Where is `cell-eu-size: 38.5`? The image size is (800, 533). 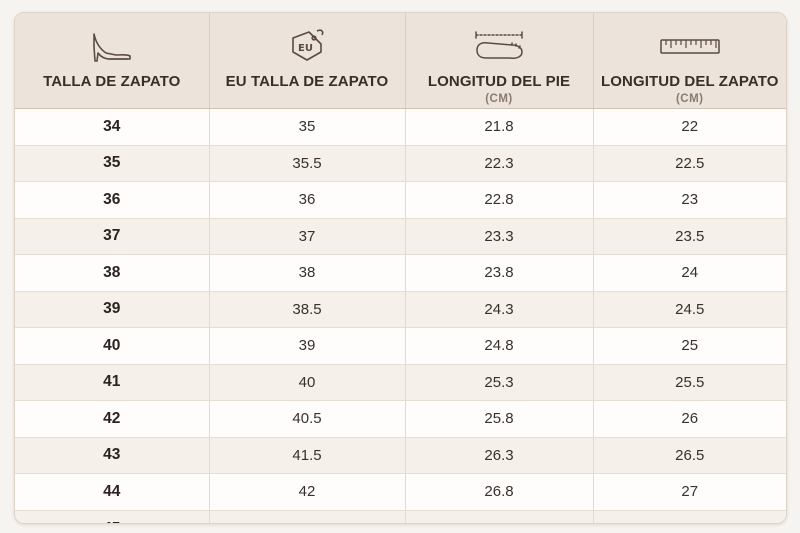 cell-eu-size: 38.5 is located at coordinates (307, 309).